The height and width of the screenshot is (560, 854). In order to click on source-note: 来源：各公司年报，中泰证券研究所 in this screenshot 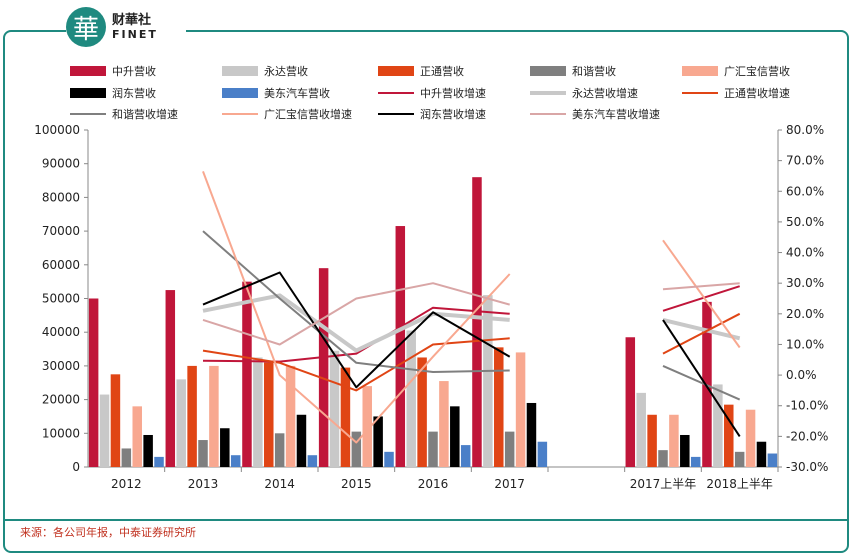, I will do `click(108, 532)`.